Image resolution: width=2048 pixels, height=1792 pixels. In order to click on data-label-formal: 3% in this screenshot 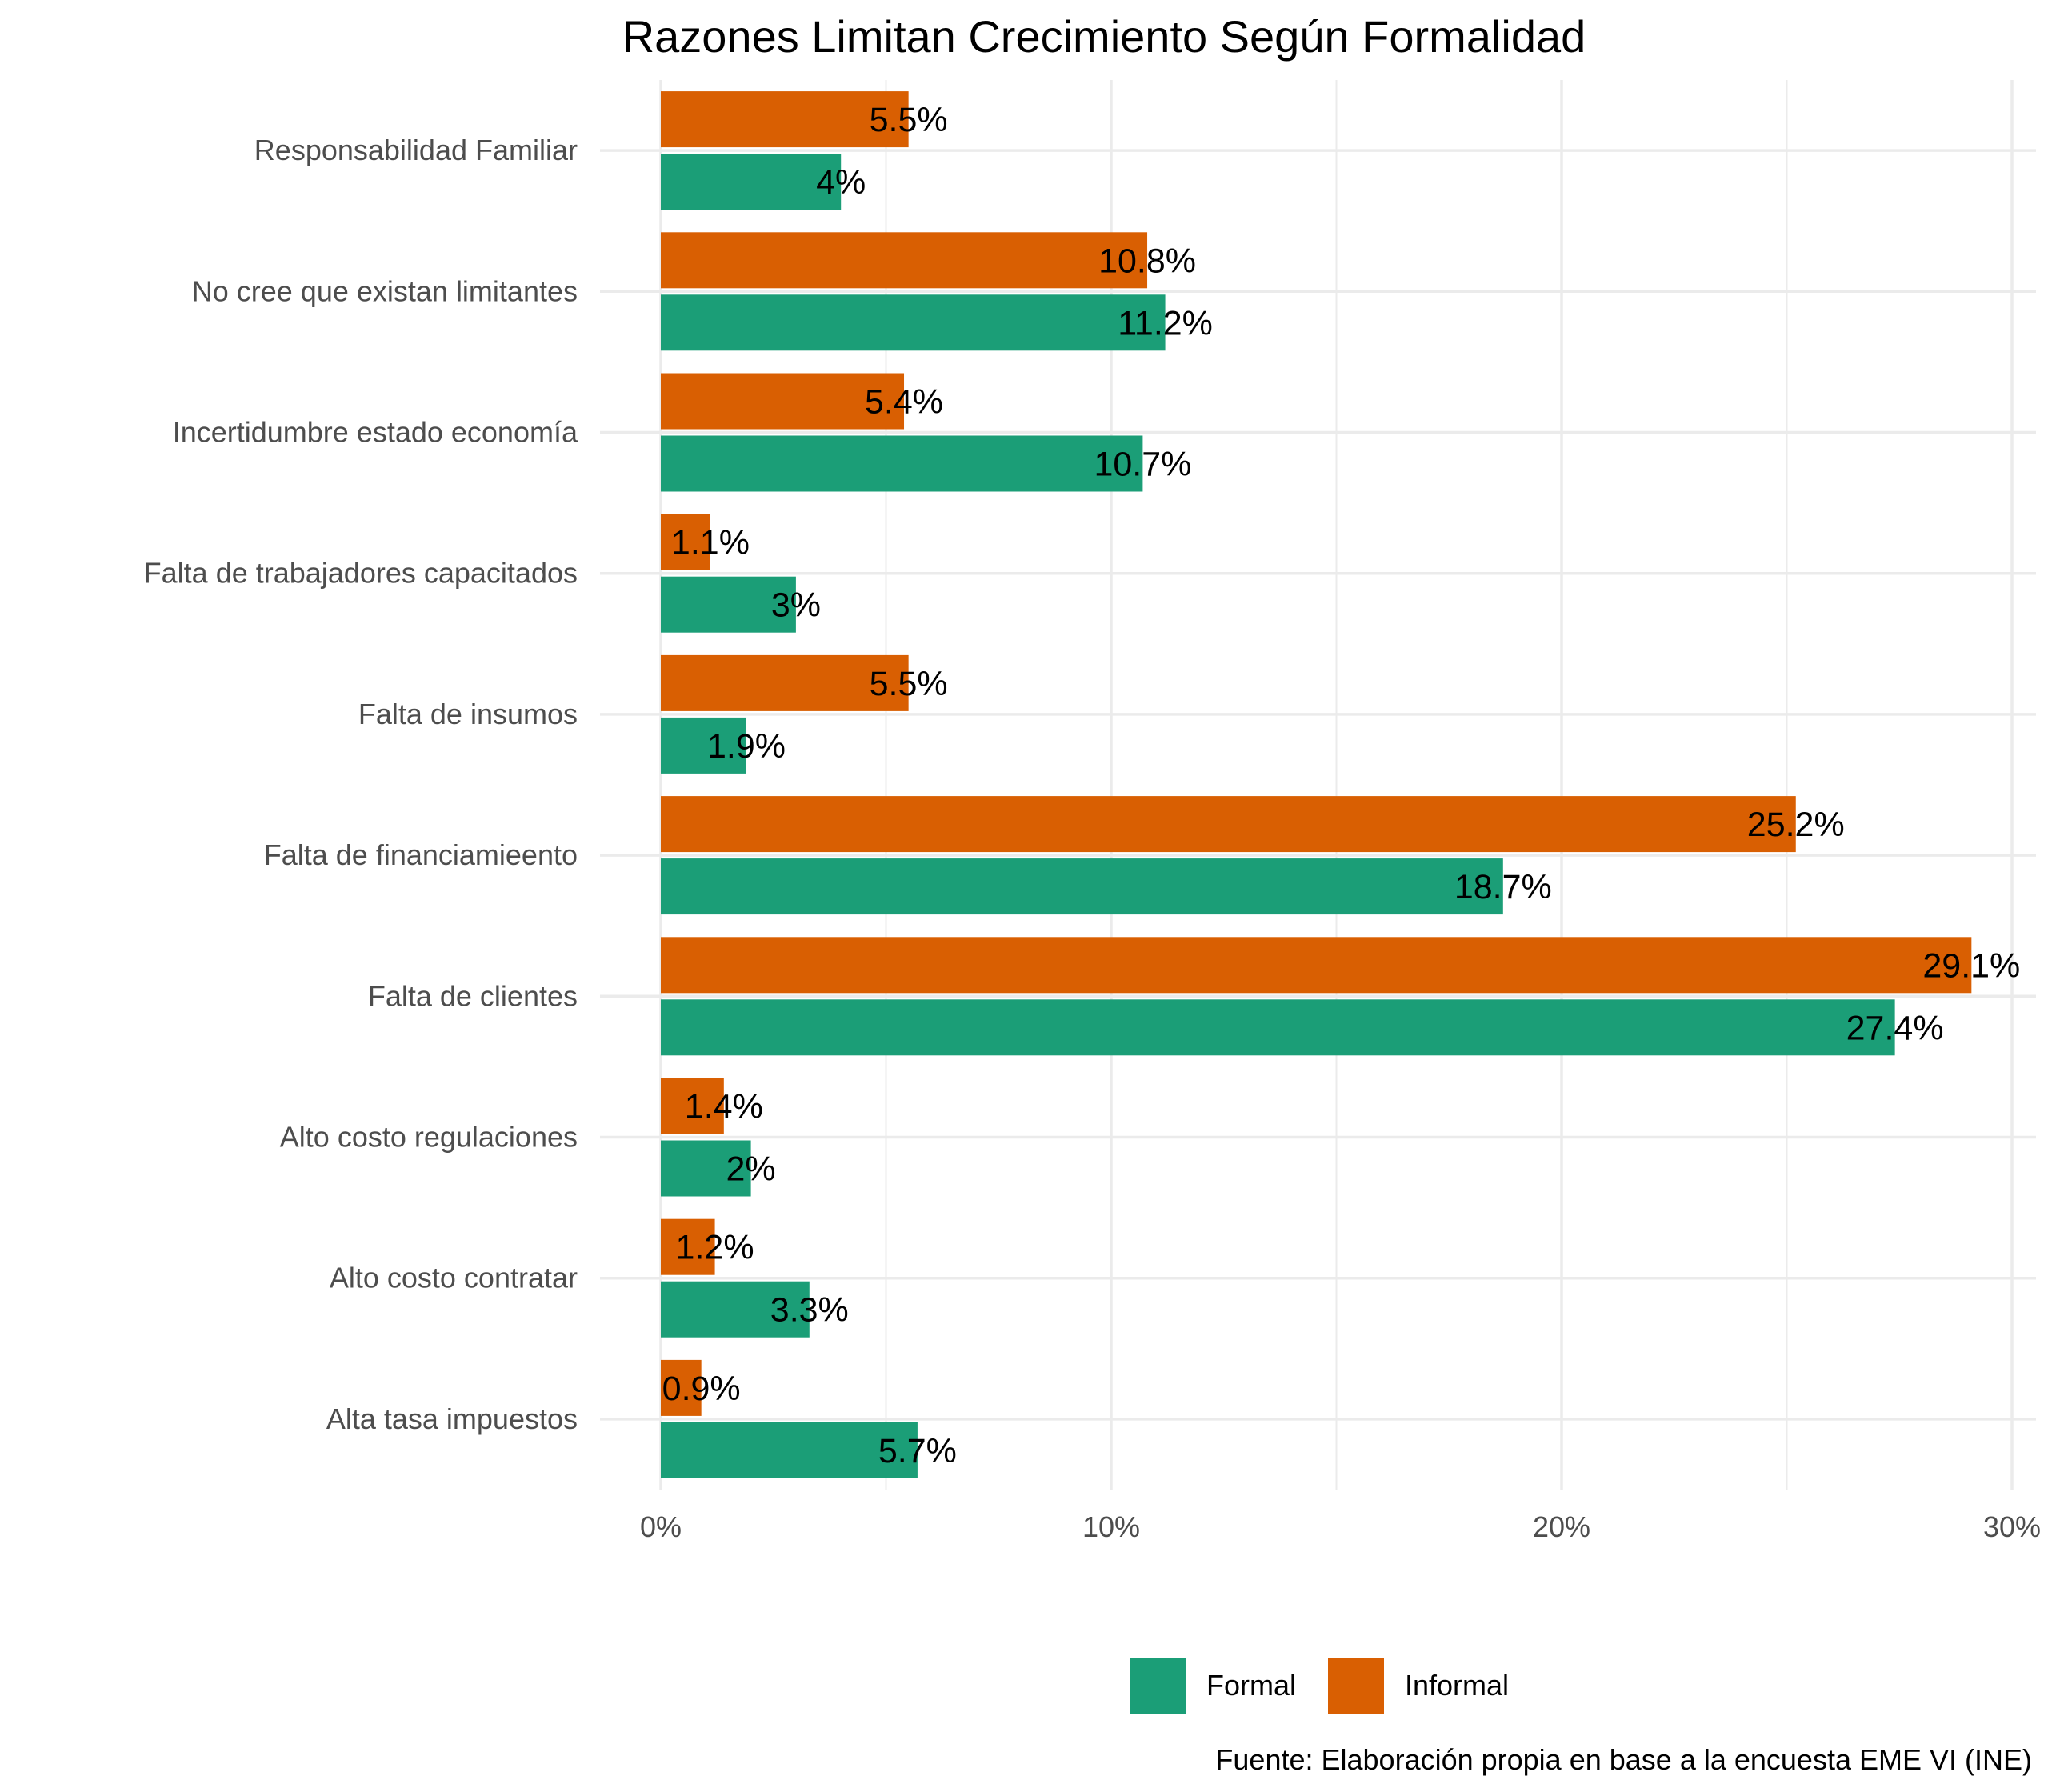, I will do `click(796, 605)`.